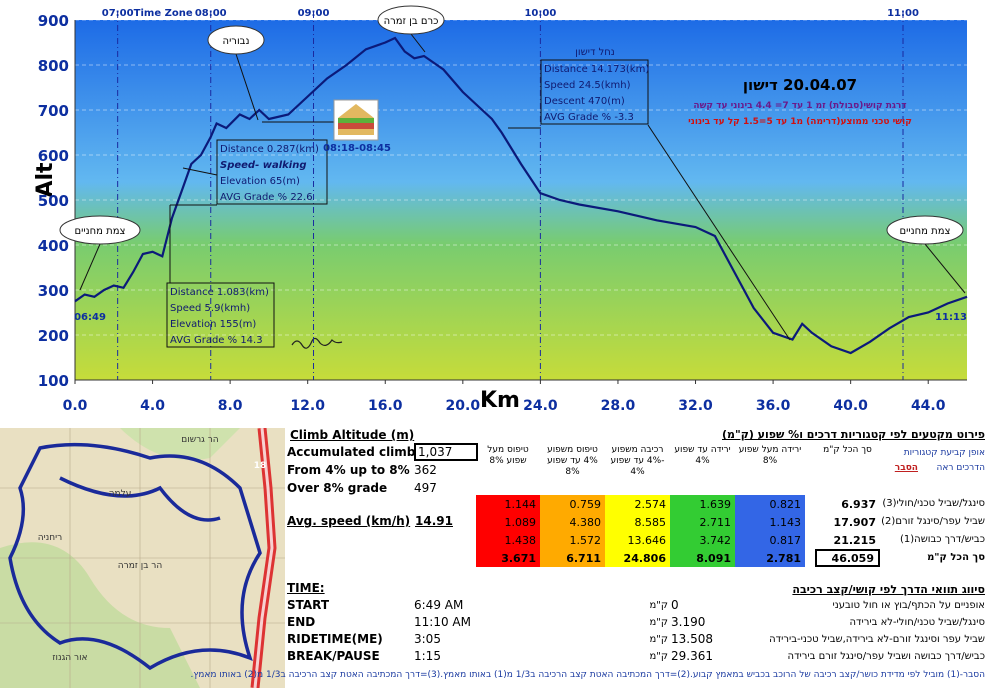 The image size is (990, 688). Describe the element at coordinates (508, 558) in the screenshot. I see `category-cell: 3.671` at that location.